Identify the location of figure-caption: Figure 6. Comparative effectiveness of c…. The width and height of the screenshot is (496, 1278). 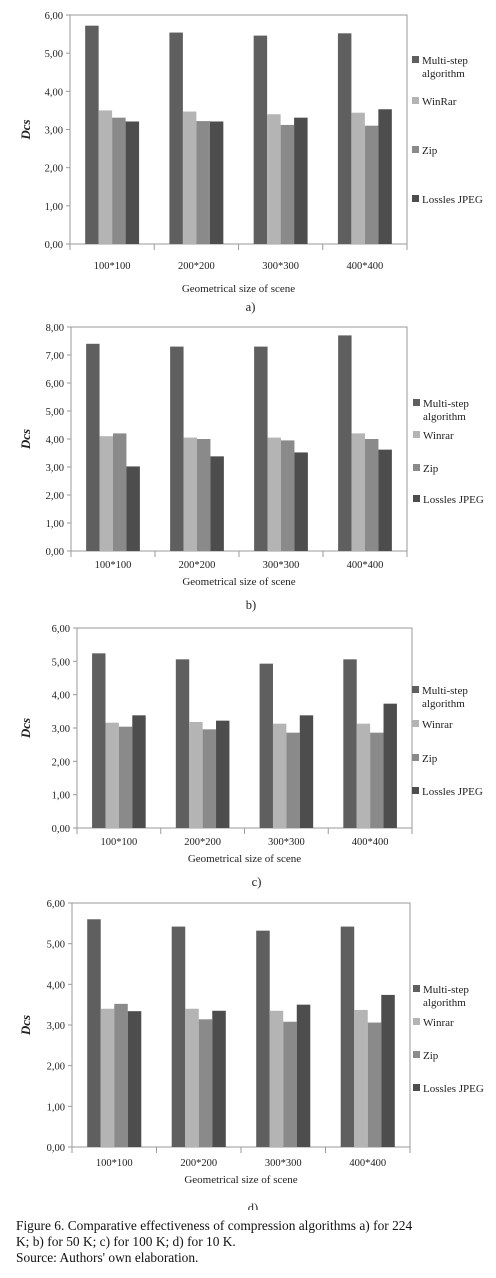
(251, 1242).